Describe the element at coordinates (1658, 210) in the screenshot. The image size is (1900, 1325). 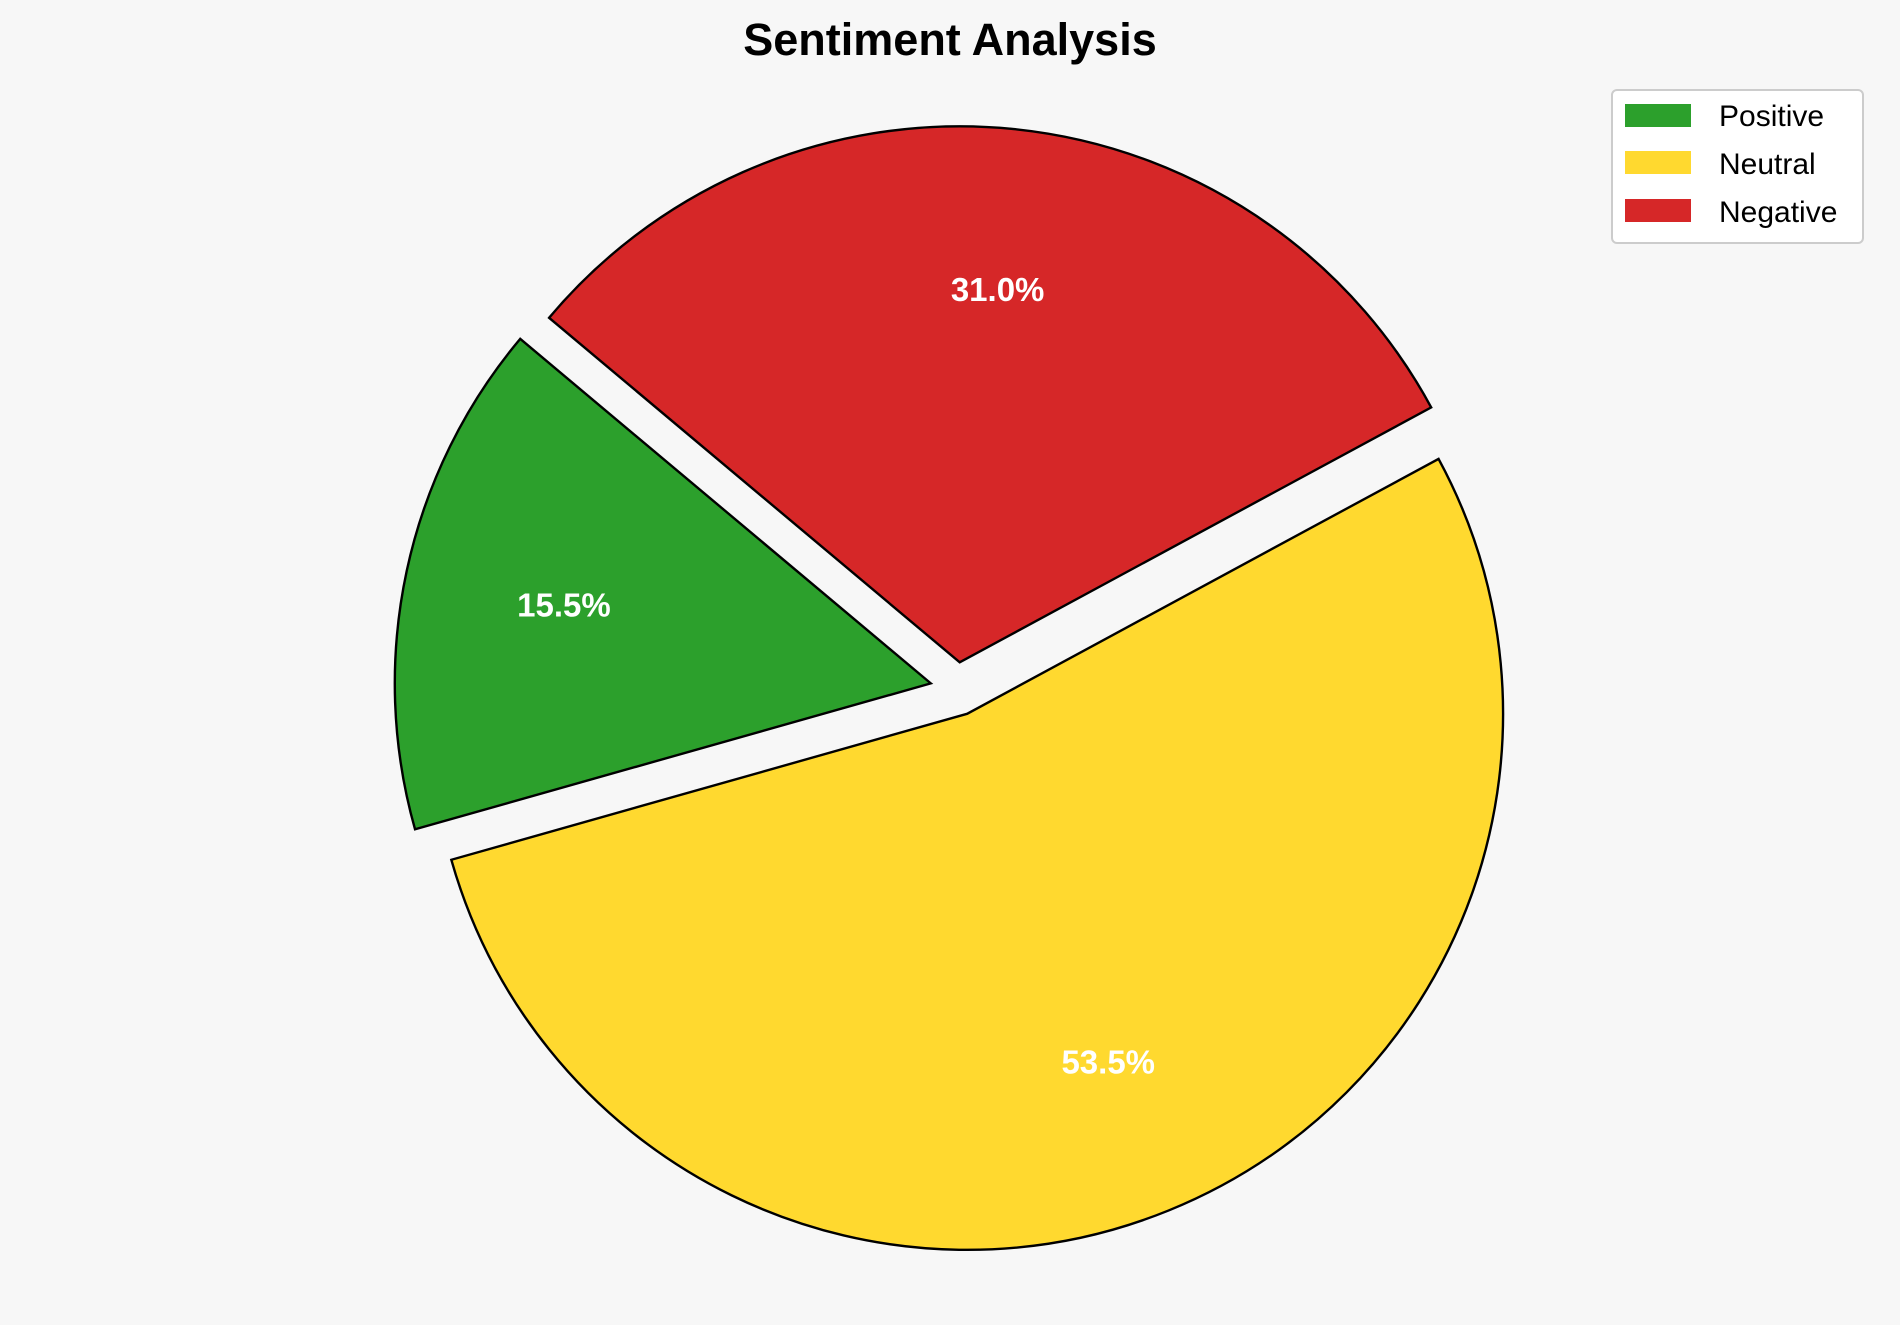
I see `legend-swatch-negative` at that location.